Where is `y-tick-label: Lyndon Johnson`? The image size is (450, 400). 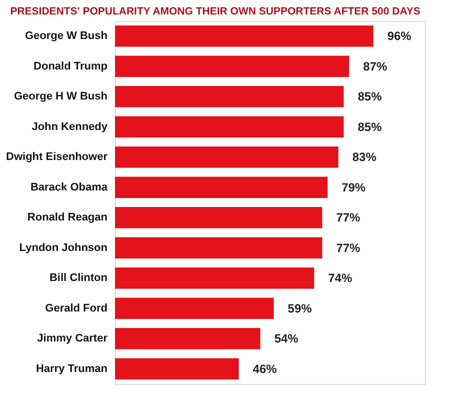 y-tick-label: Lyndon Johnson is located at coordinates (63, 248).